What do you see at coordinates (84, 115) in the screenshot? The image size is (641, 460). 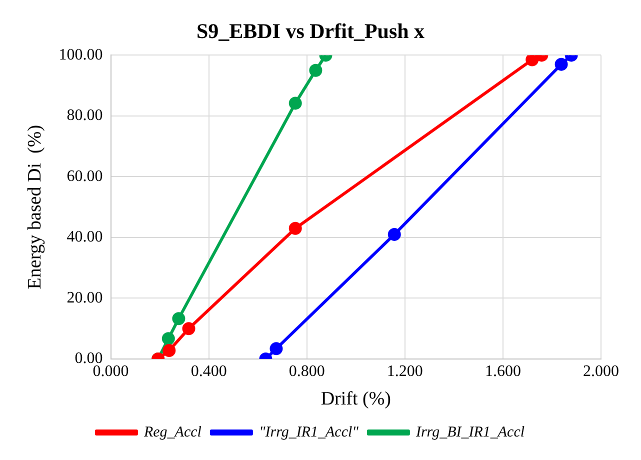 I see `y-tick-label: 80.00` at bounding box center [84, 115].